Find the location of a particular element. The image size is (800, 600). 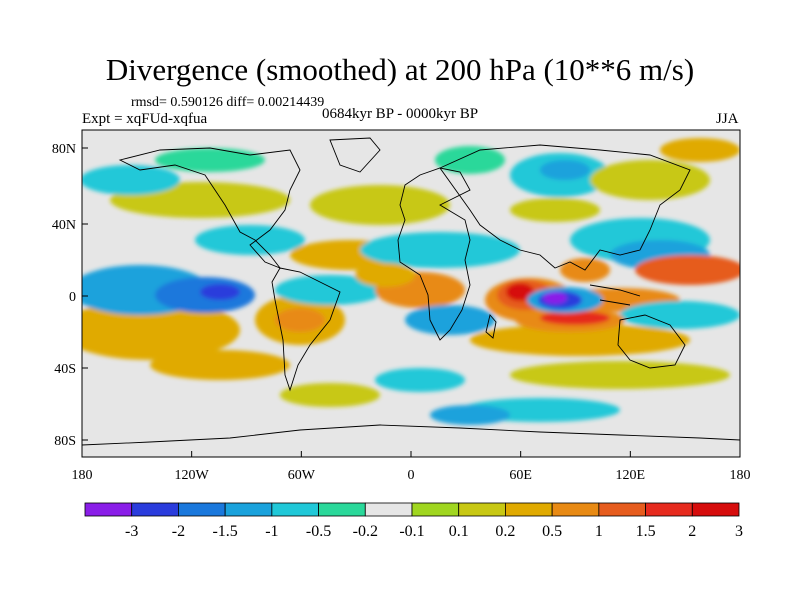

colorbar-label: 0.2 is located at coordinates (505, 531).